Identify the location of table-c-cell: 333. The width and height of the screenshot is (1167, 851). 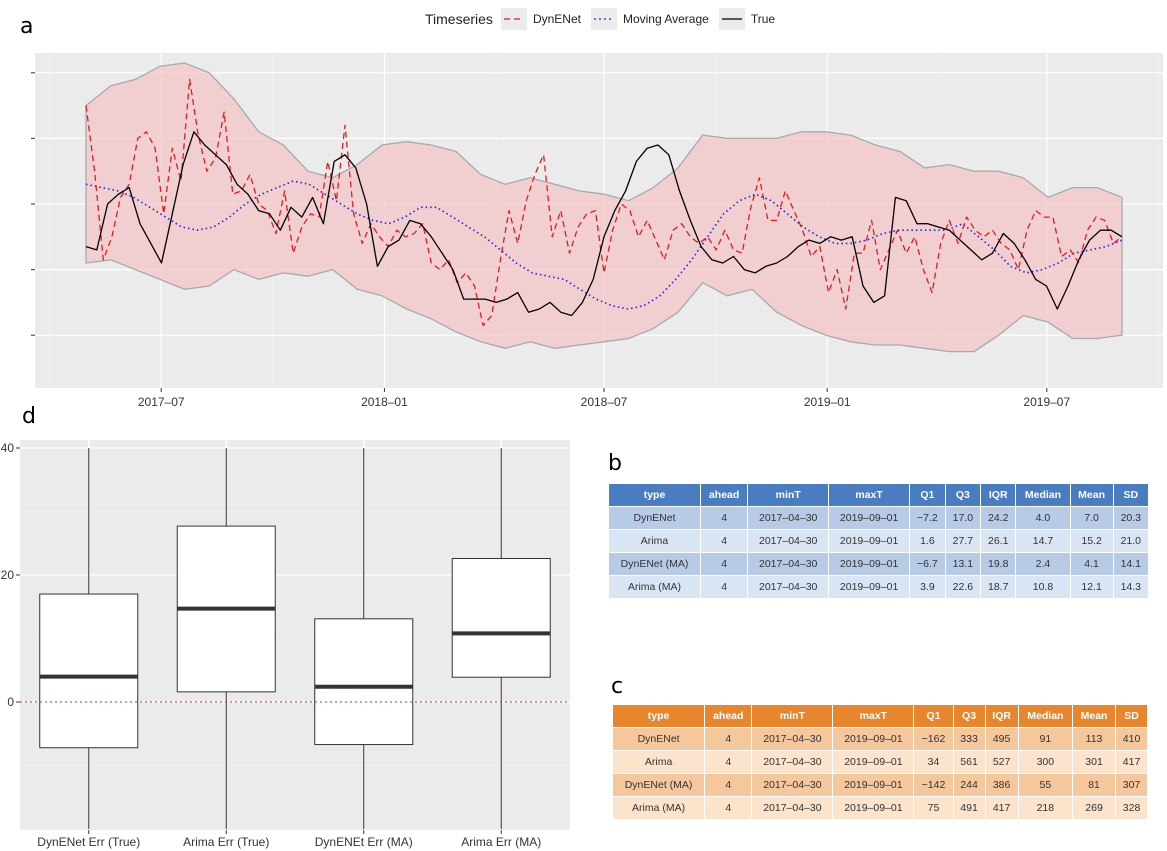
(969, 739).